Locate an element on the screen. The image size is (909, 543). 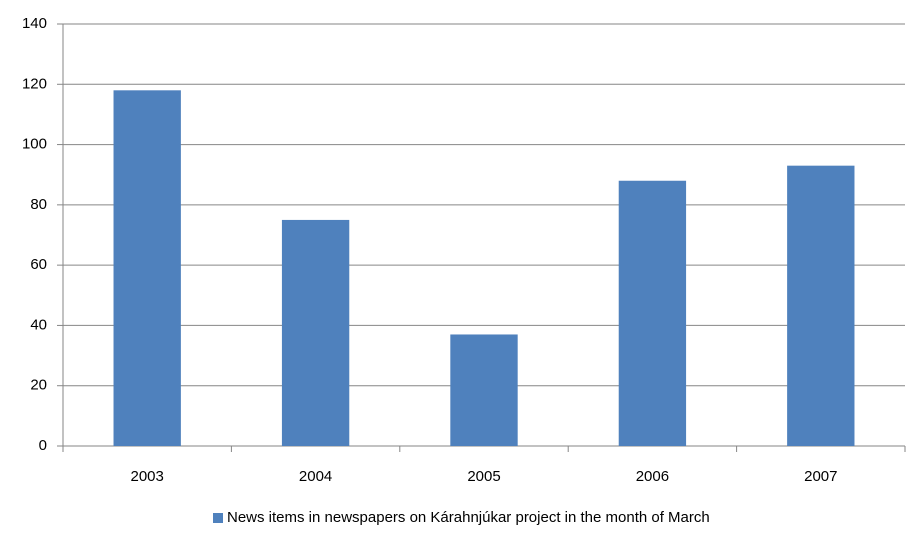
legend-swatch is located at coordinates (218, 518).